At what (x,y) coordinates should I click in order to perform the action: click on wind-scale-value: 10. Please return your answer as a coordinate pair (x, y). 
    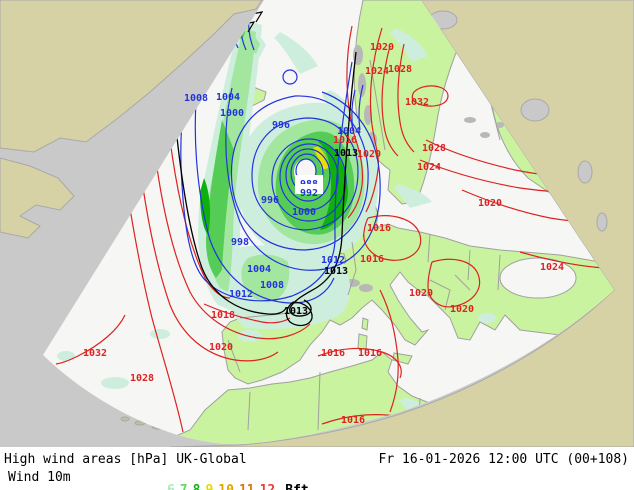
    Looking at the image, I should click on (226, 486).